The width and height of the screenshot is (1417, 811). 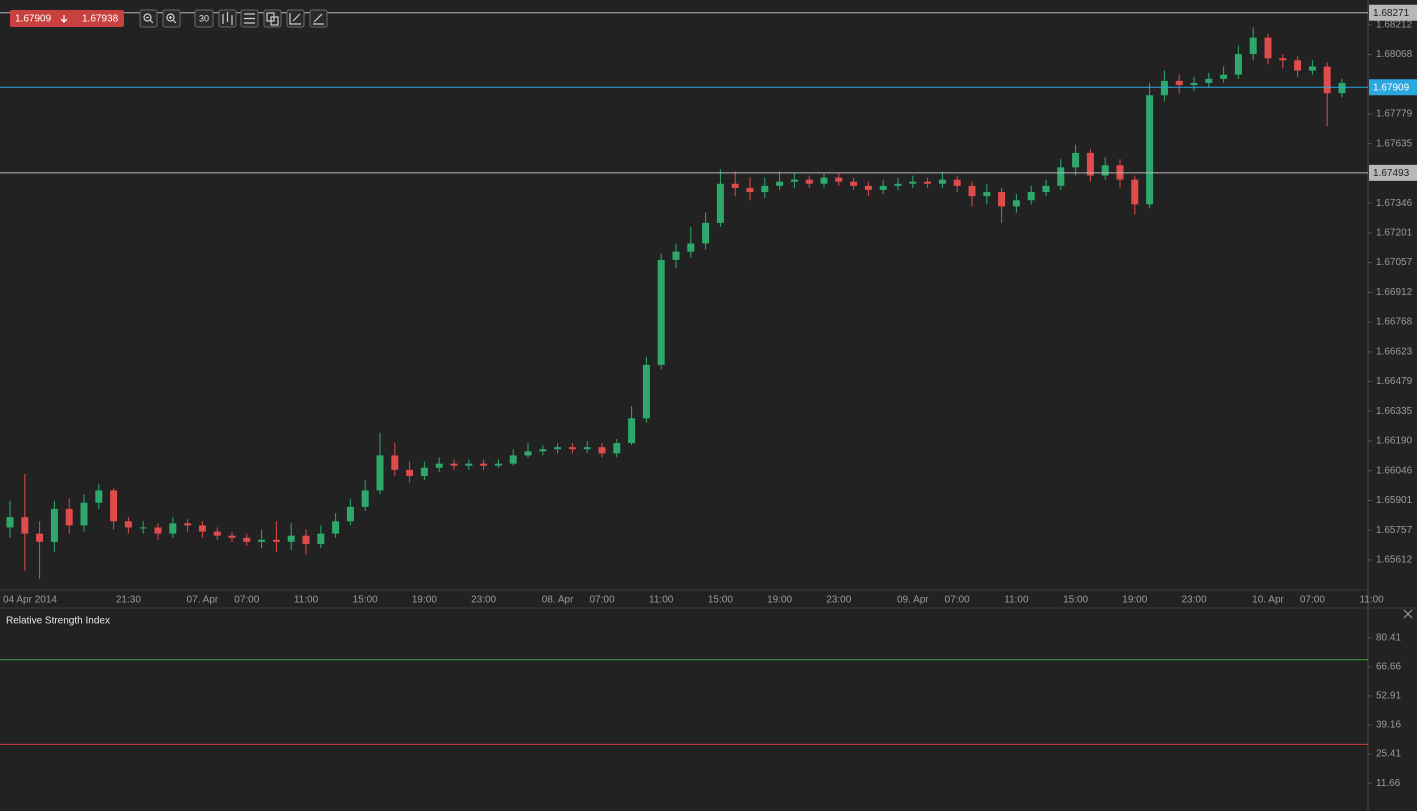 I want to click on y-tick-label: 1.65757, so click(x=1394, y=530).